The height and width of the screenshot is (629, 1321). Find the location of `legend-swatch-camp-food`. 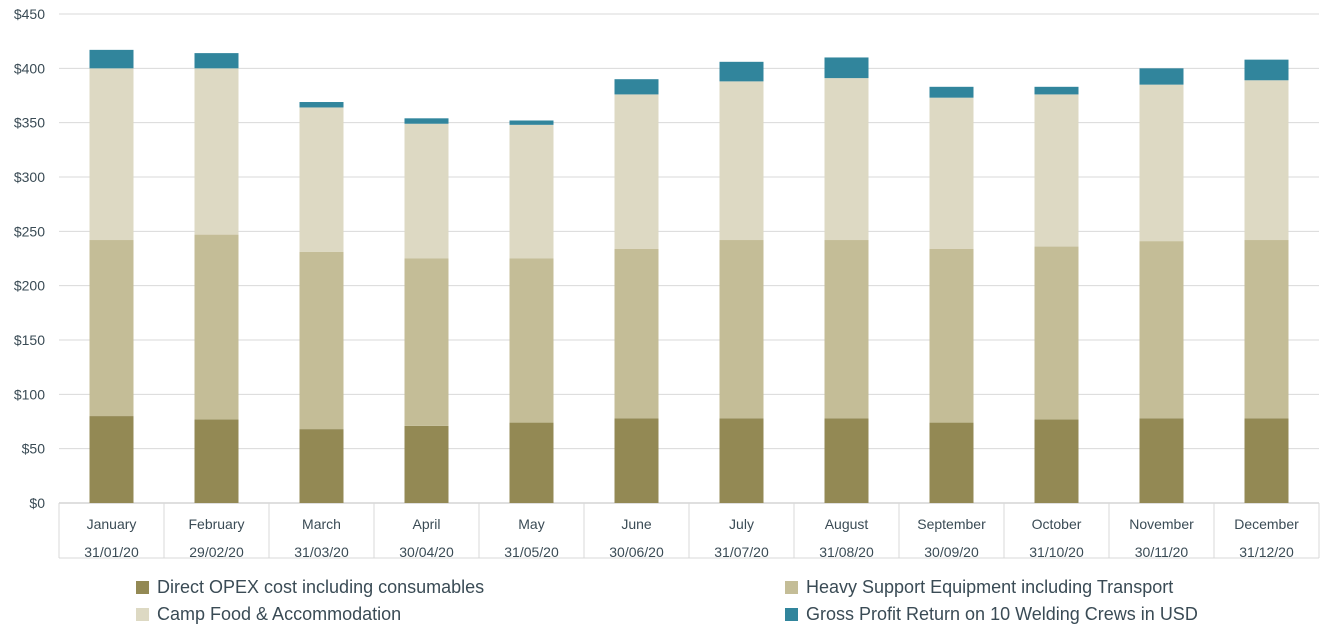

legend-swatch-camp-food is located at coordinates (142, 614).